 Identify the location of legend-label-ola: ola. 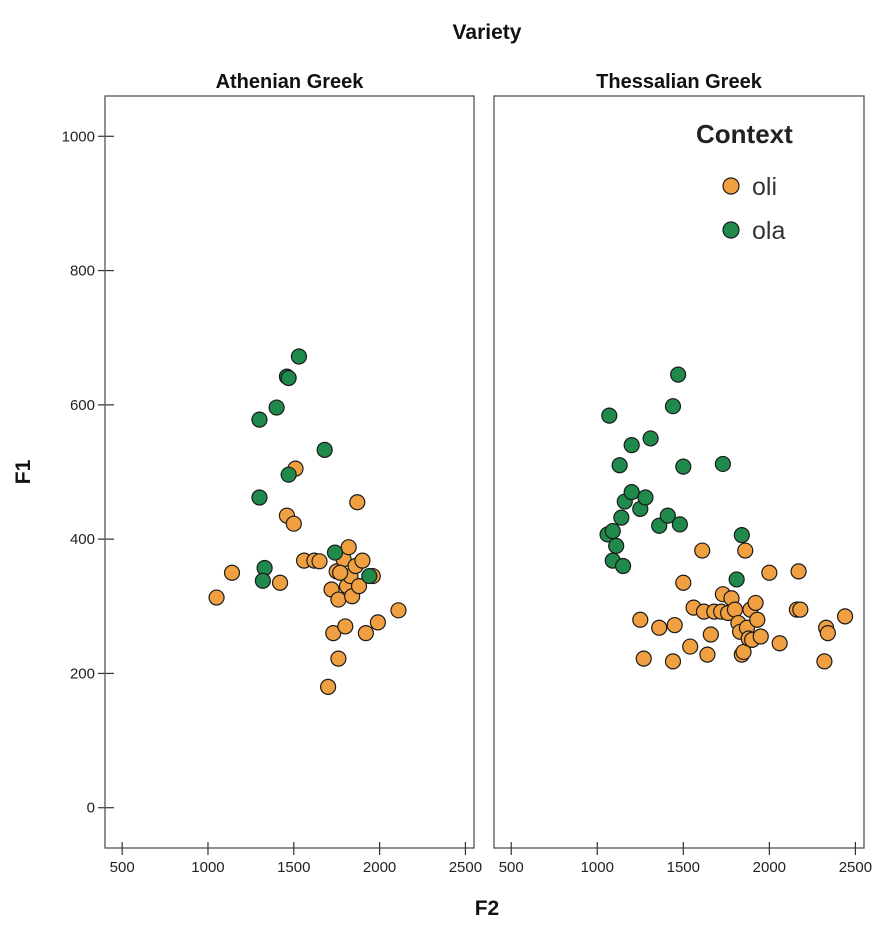
(768, 231).